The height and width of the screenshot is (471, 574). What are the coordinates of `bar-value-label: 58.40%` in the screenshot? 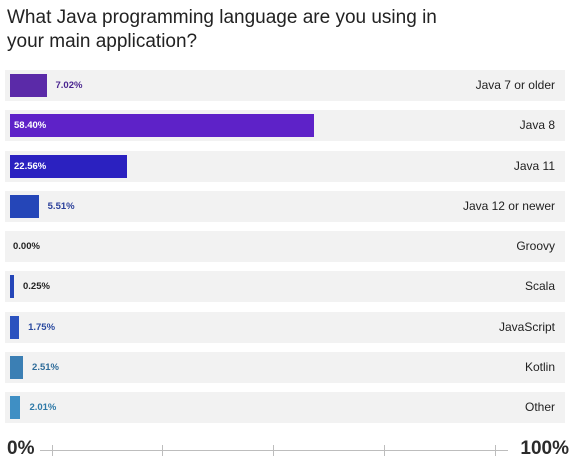 It's located at (30, 126).